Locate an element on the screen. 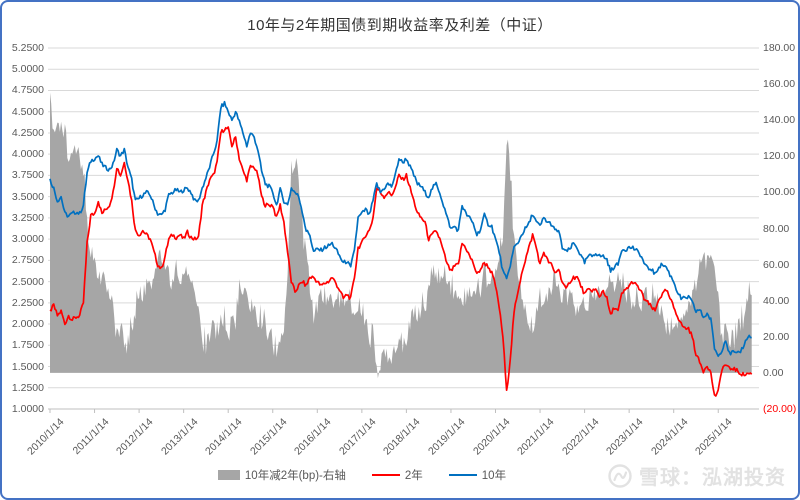  right-axis-tick-label: 180.00 is located at coordinates (779, 48).